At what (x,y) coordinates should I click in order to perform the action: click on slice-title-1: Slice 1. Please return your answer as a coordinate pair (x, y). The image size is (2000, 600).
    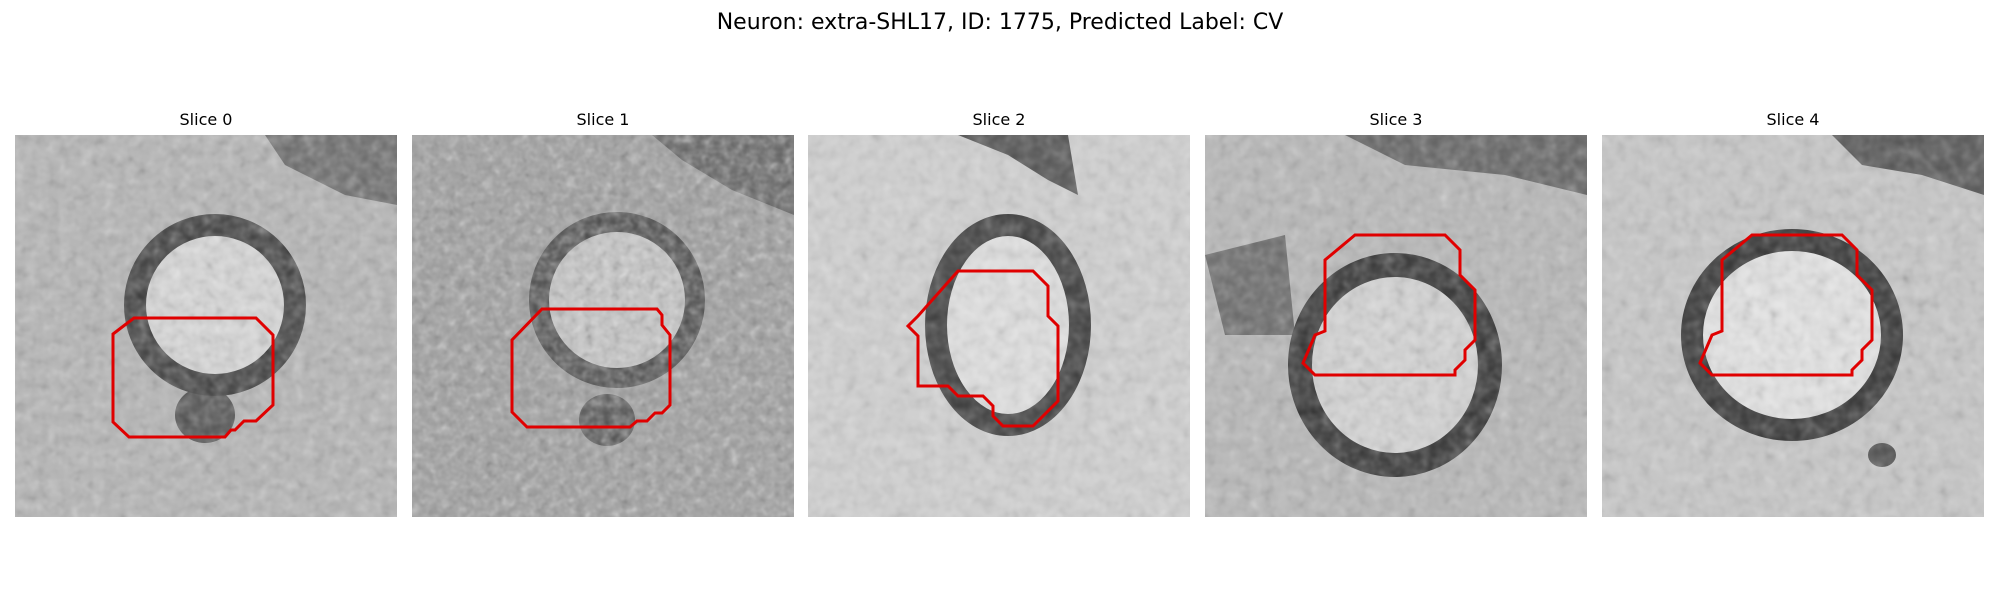
    Looking at the image, I should click on (603, 119).